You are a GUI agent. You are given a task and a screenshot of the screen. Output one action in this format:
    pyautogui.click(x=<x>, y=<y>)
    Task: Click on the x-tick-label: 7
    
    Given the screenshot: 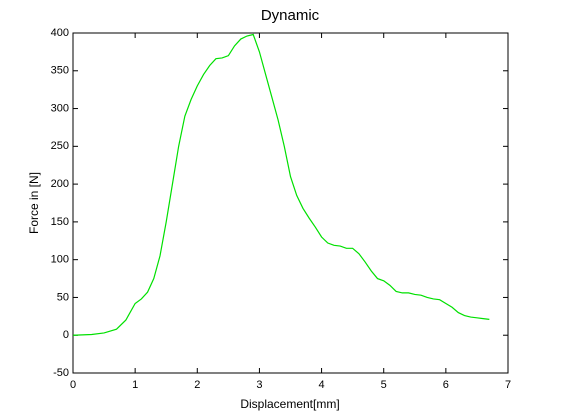 What is the action you would take?
    pyautogui.click(x=508, y=385)
    